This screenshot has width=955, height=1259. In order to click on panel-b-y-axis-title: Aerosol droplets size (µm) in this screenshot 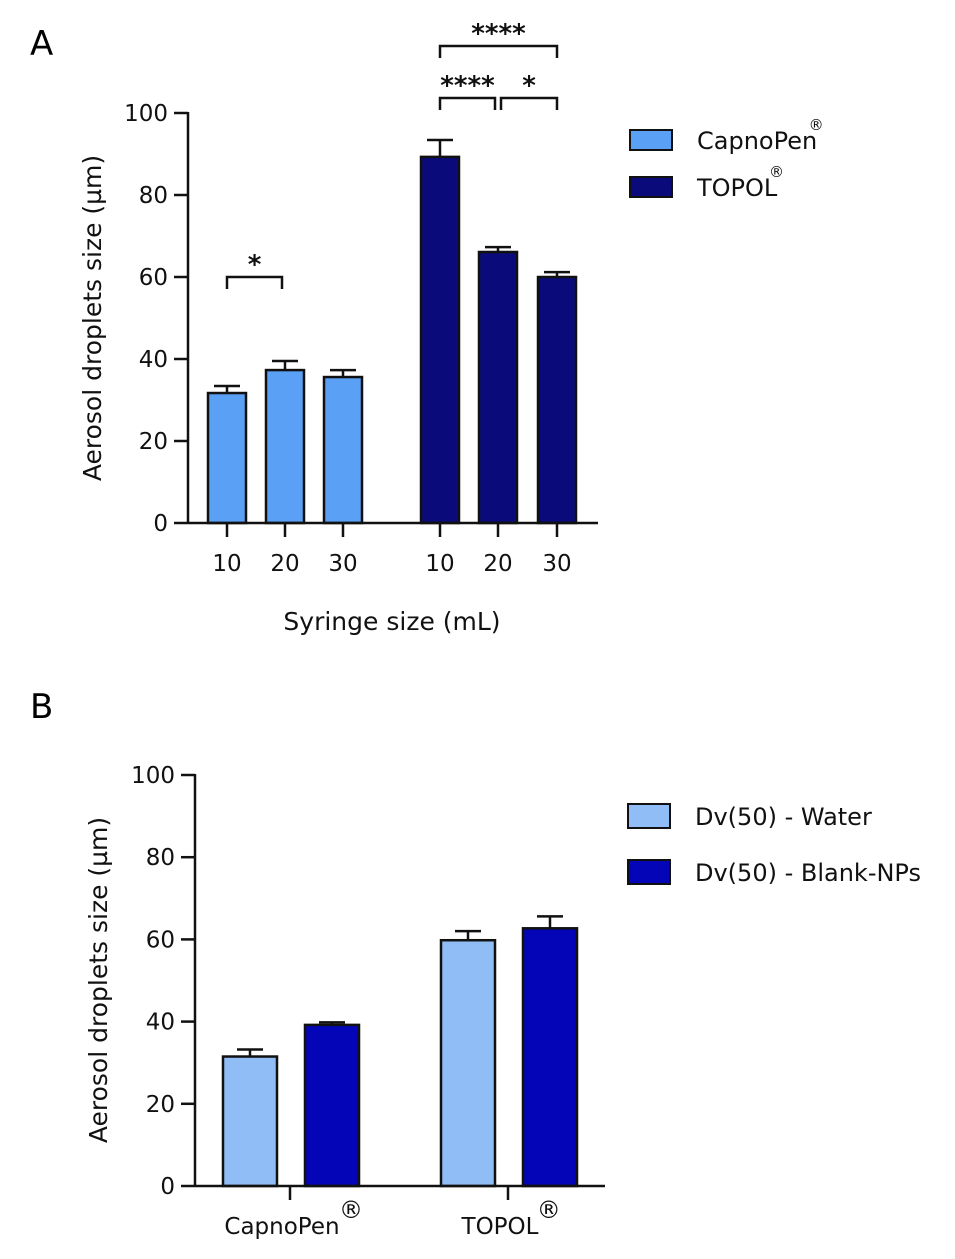, I will do `click(98, 980)`.